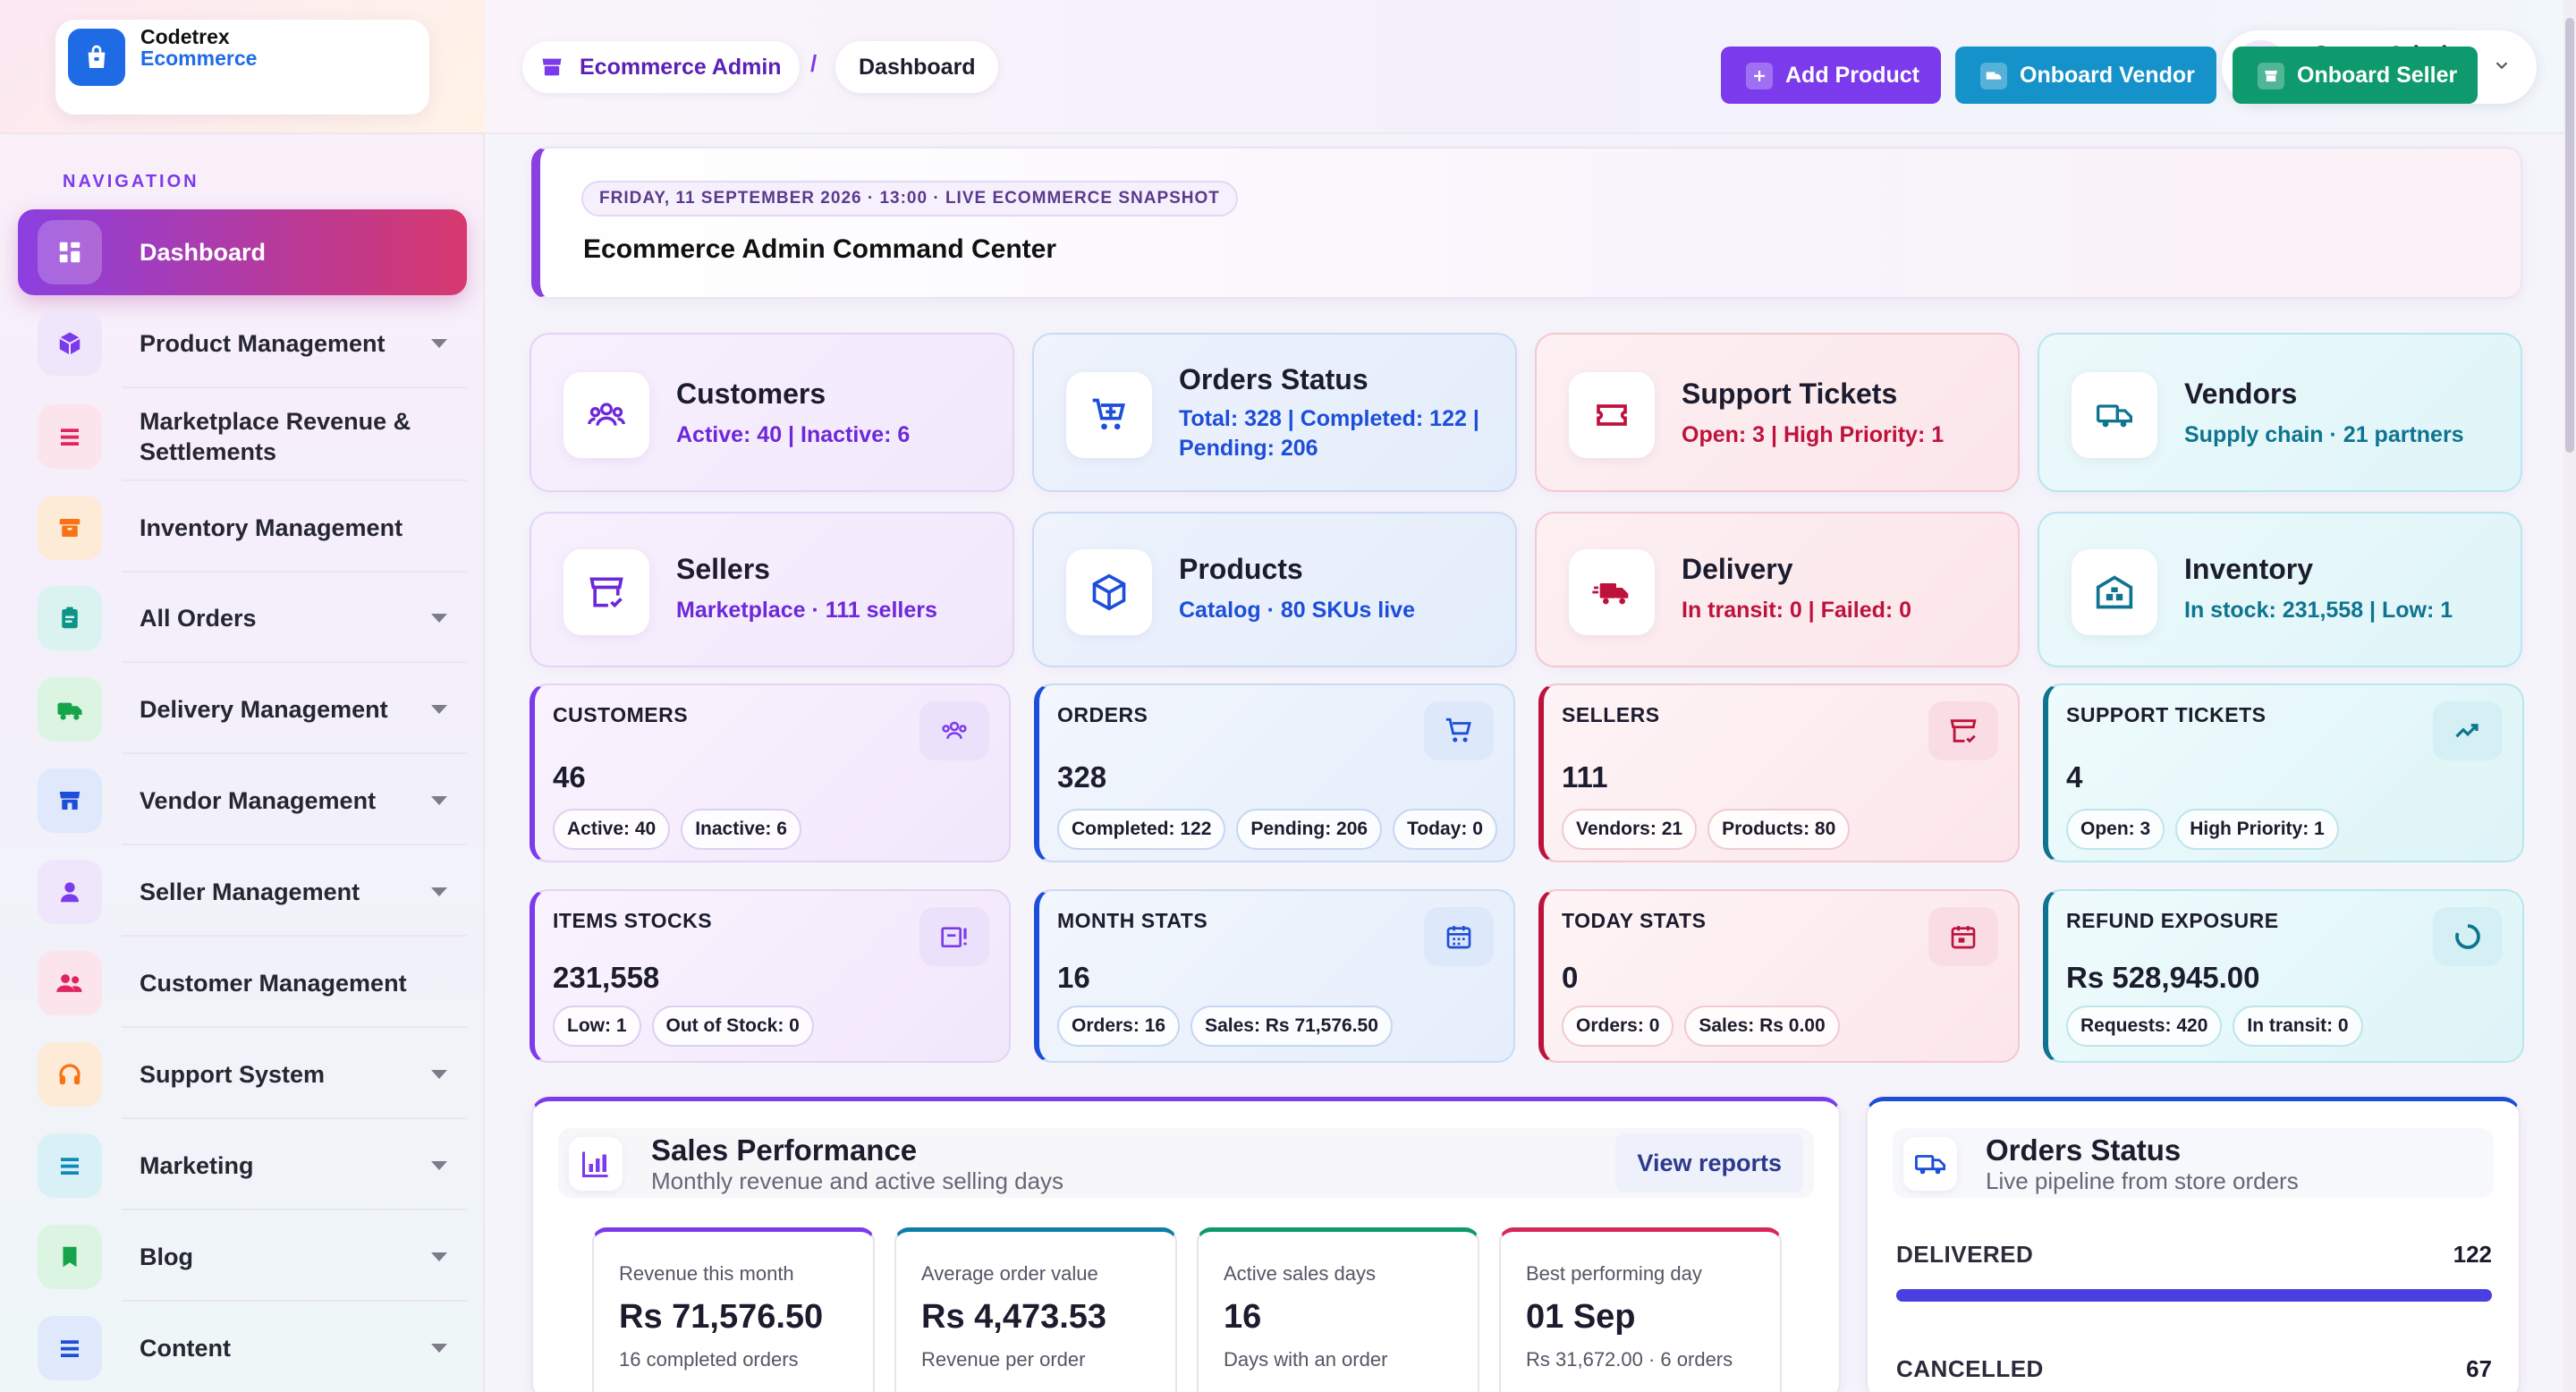 Image resolution: width=2576 pixels, height=1392 pixels. What do you see at coordinates (723, 569) in the screenshot?
I see `summary-title: Sellers` at bounding box center [723, 569].